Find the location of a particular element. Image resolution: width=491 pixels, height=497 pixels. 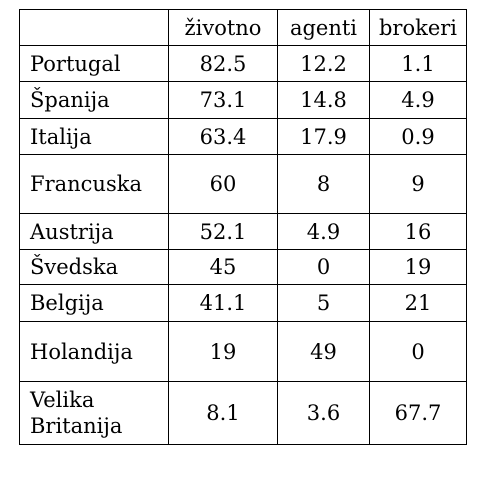

table-row: Španija 73.1 14.8 4.9 is located at coordinates (243, 100).